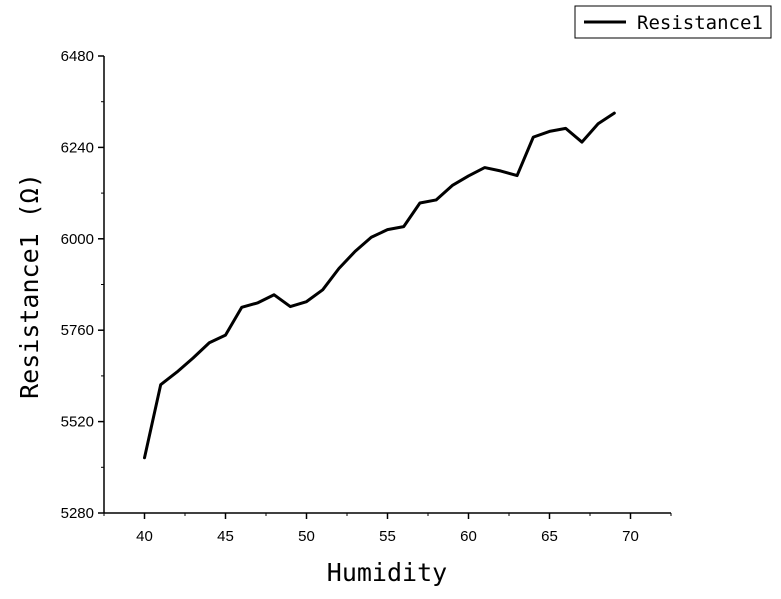 The image size is (781, 599). Describe the element at coordinates (77, 239) in the screenshot. I see `y-tick-label: 6000` at that location.